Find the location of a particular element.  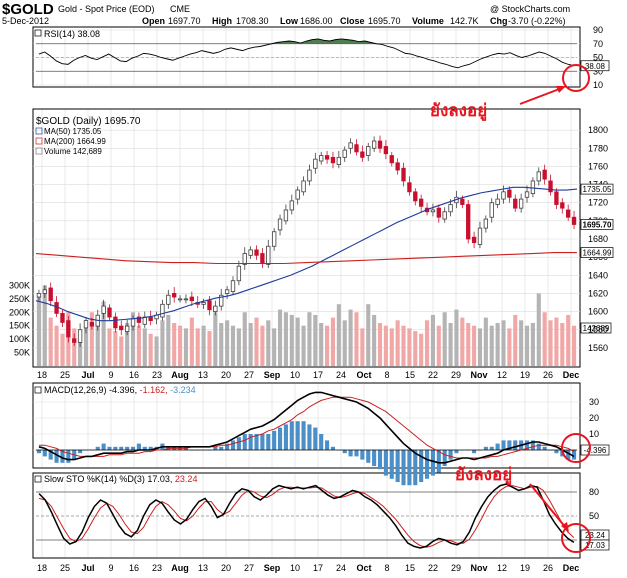

sto-legend-d: 23.24 is located at coordinates (186, 479).